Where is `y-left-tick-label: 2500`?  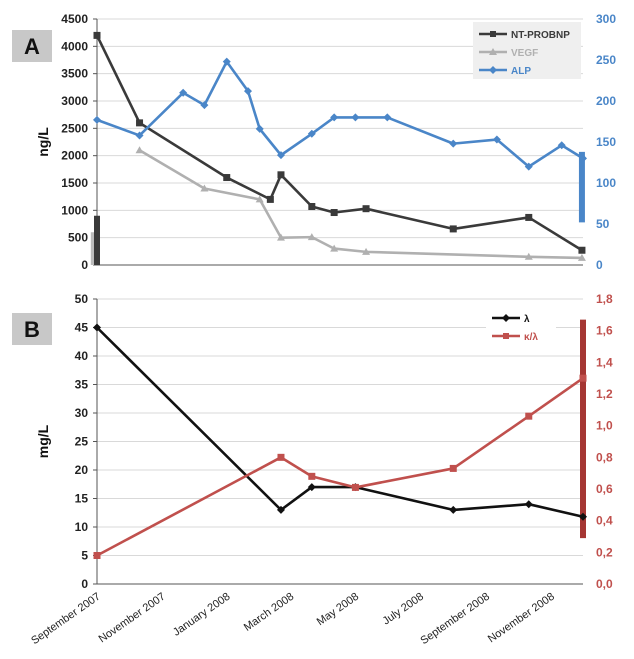
y-left-tick-label: 2500 is located at coordinates (74, 128).